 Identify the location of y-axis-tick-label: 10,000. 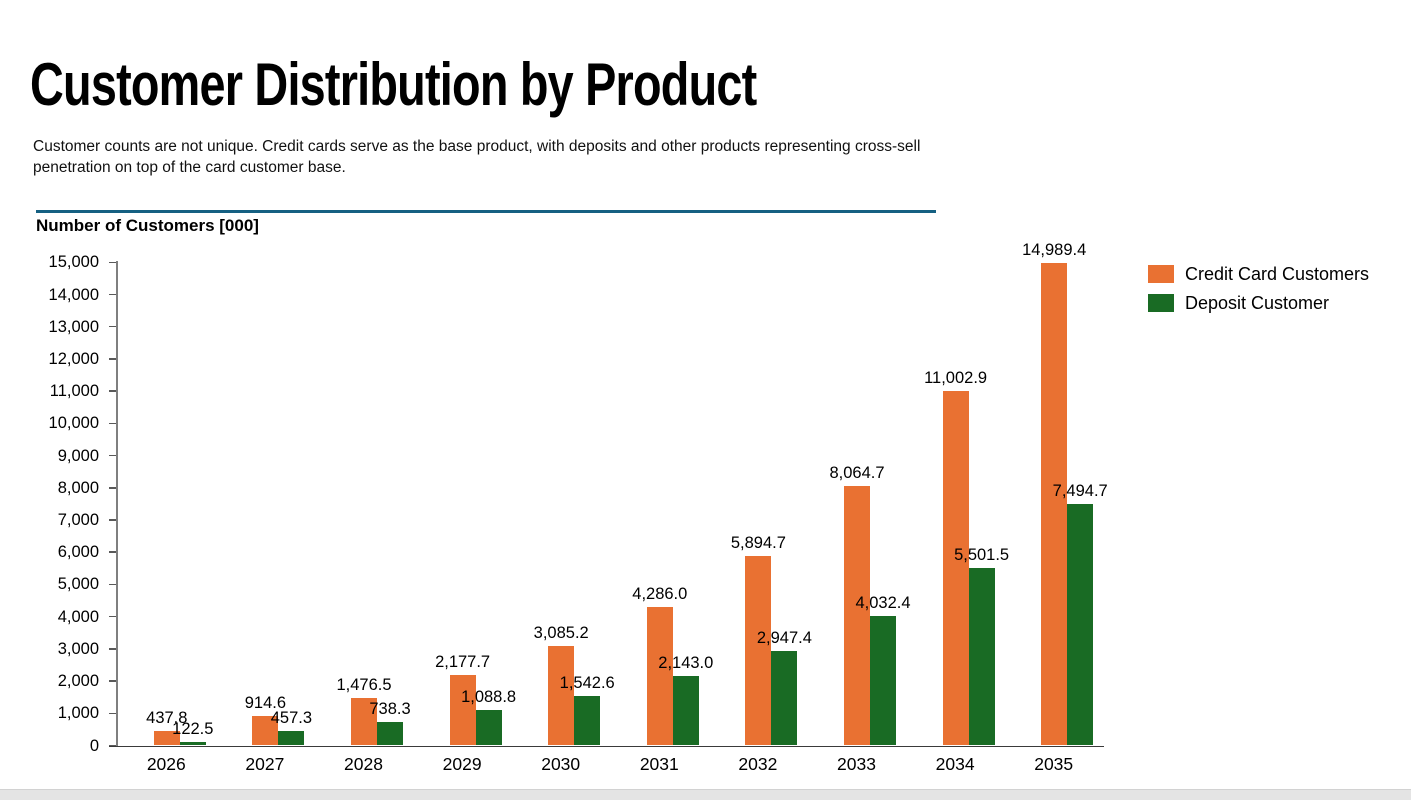
(73, 423).